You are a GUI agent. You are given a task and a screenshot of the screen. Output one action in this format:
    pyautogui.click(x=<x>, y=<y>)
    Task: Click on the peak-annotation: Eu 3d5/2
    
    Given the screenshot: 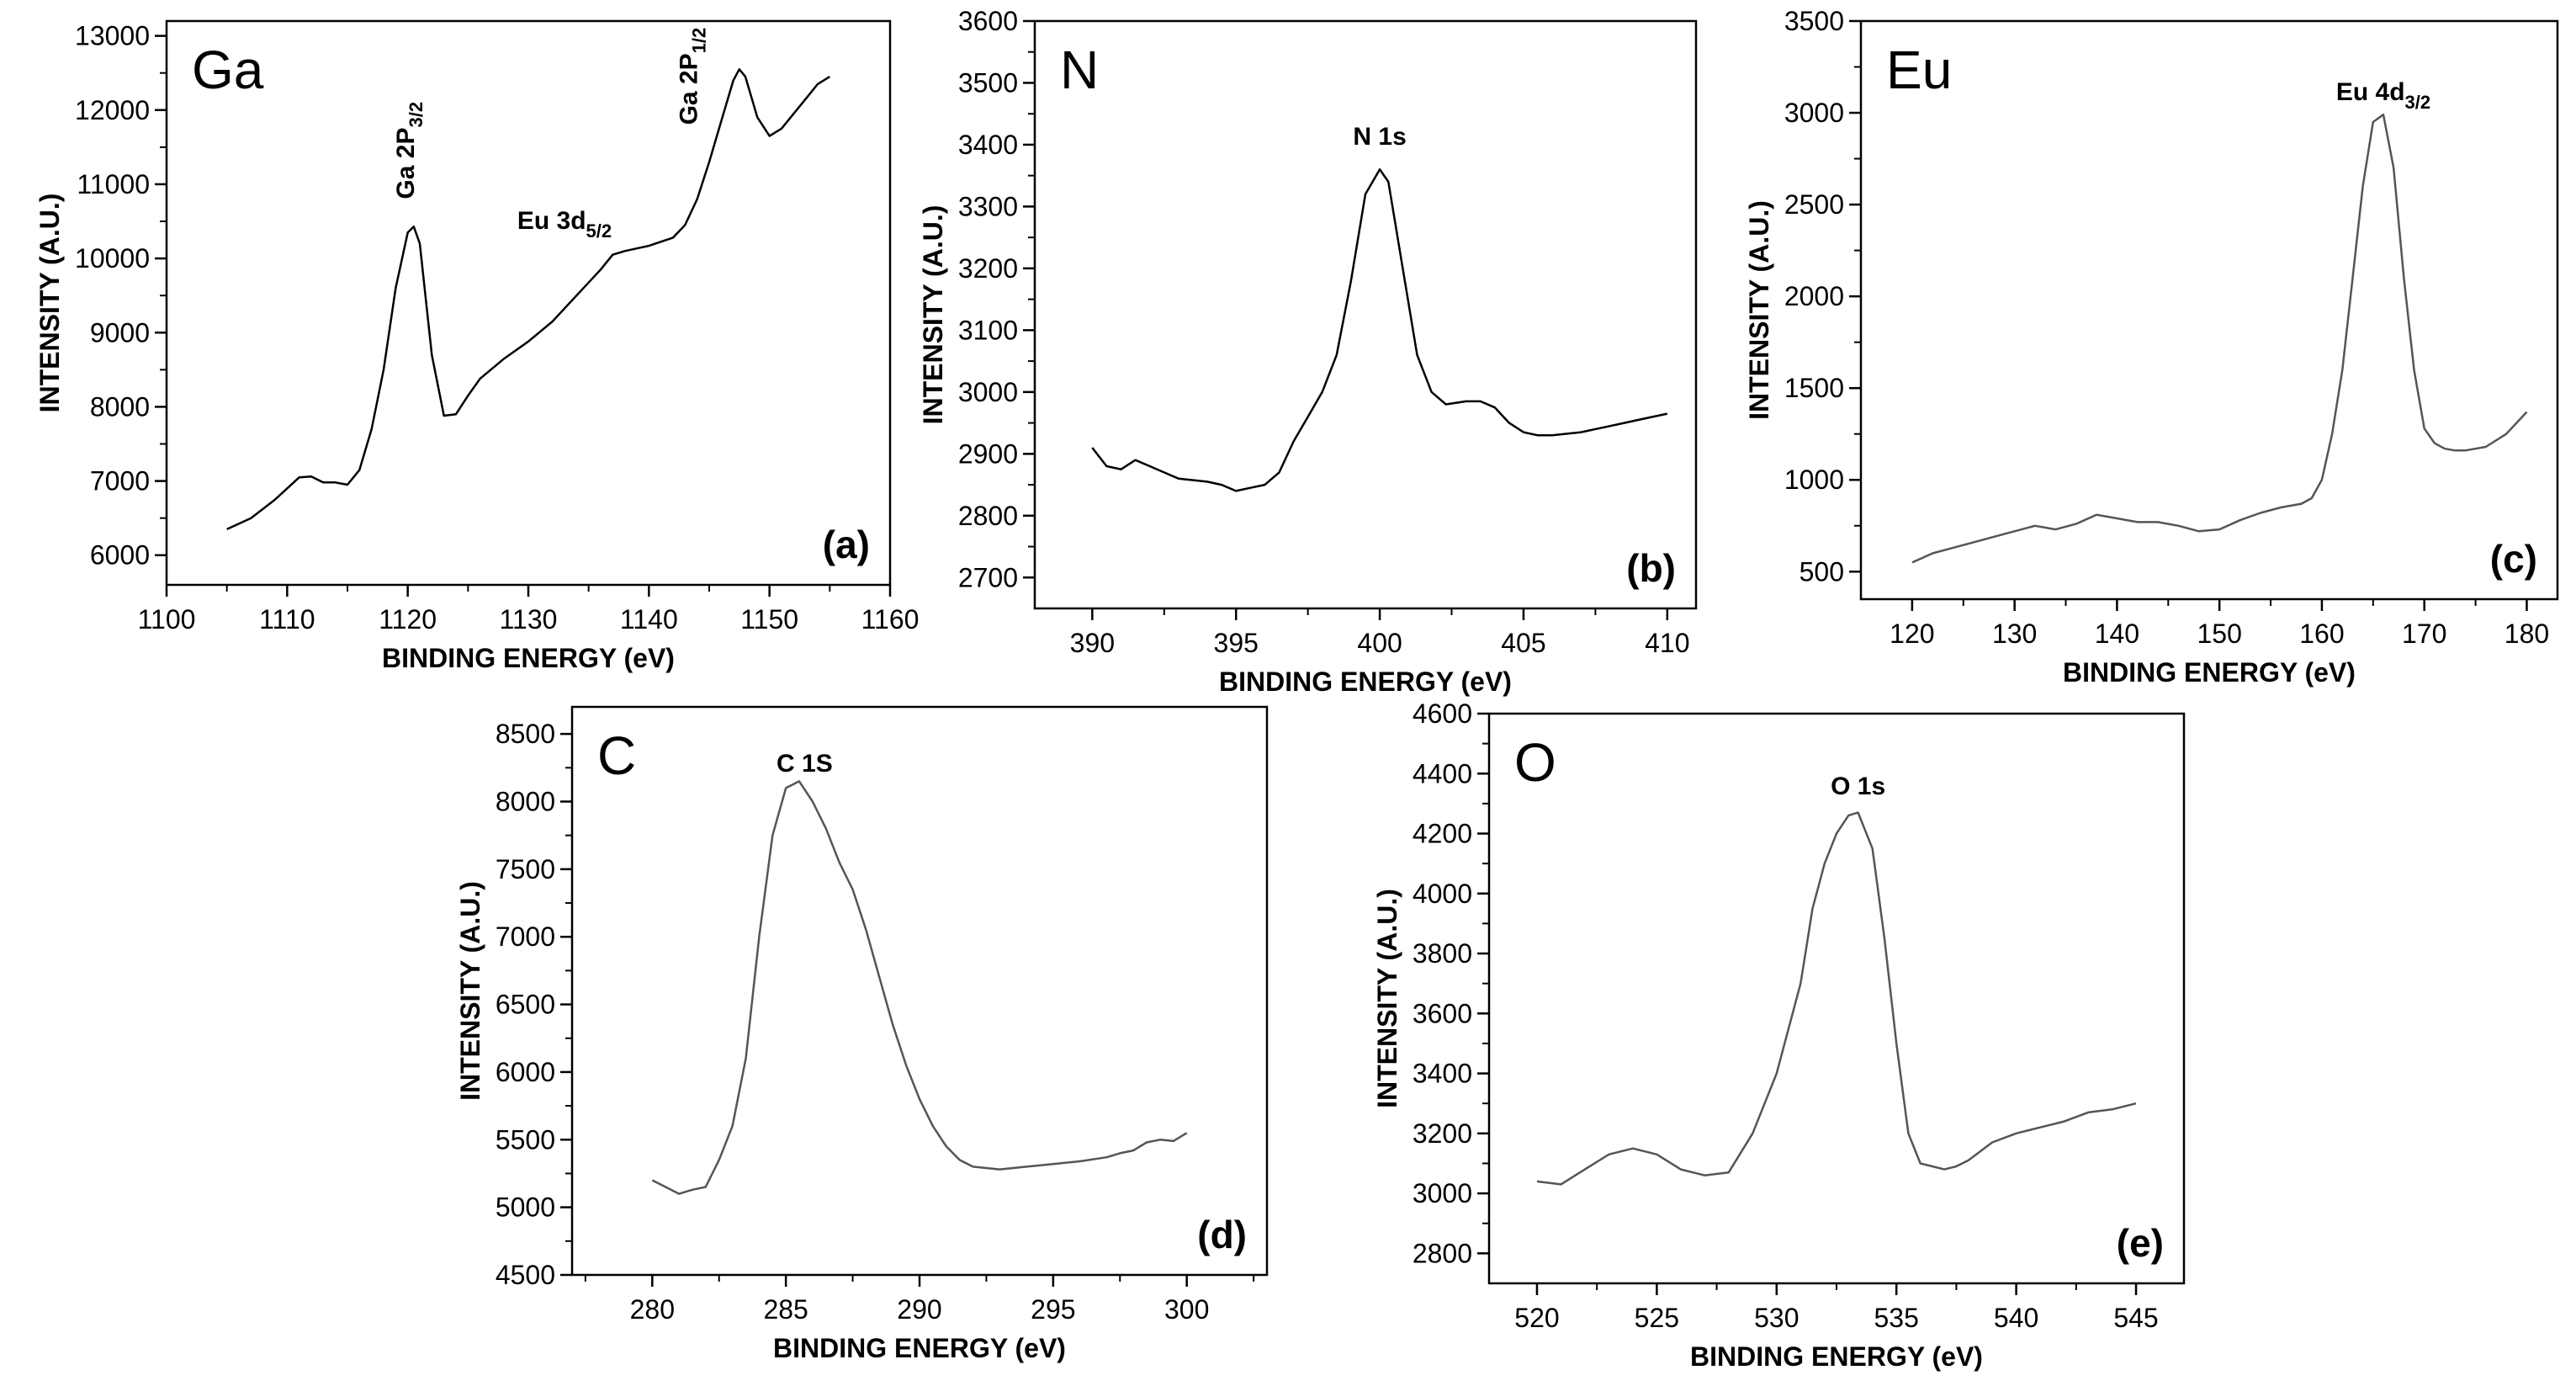 What is the action you would take?
    pyautogui.click(x=564, y=224)
    